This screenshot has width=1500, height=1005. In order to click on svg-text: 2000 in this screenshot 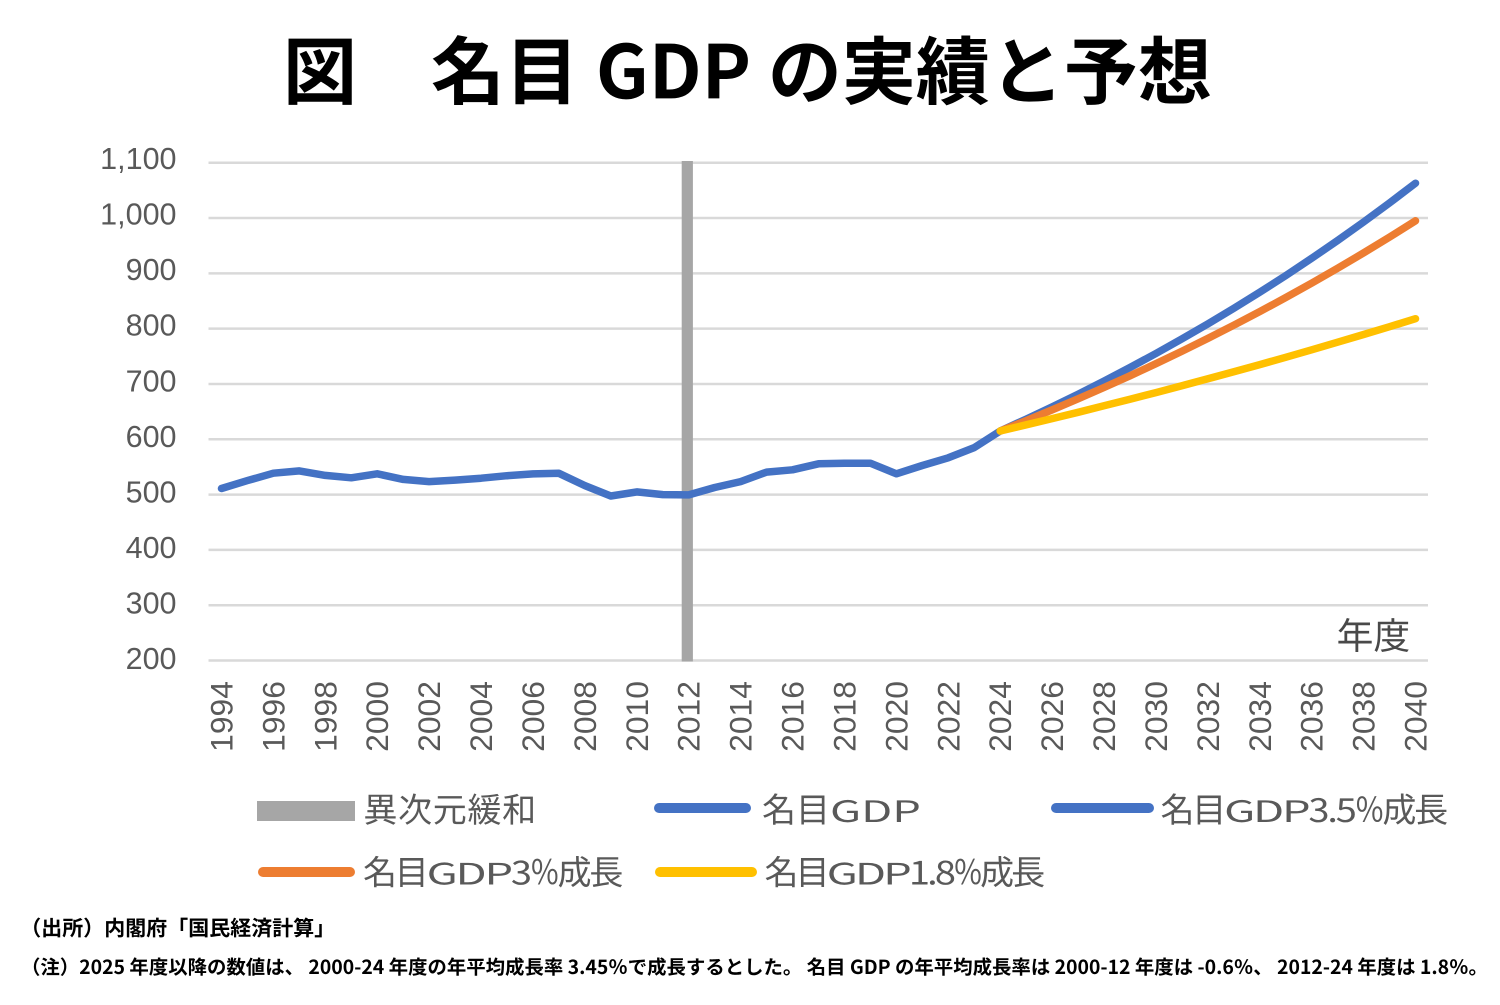, I will do `click(377, 716)`.